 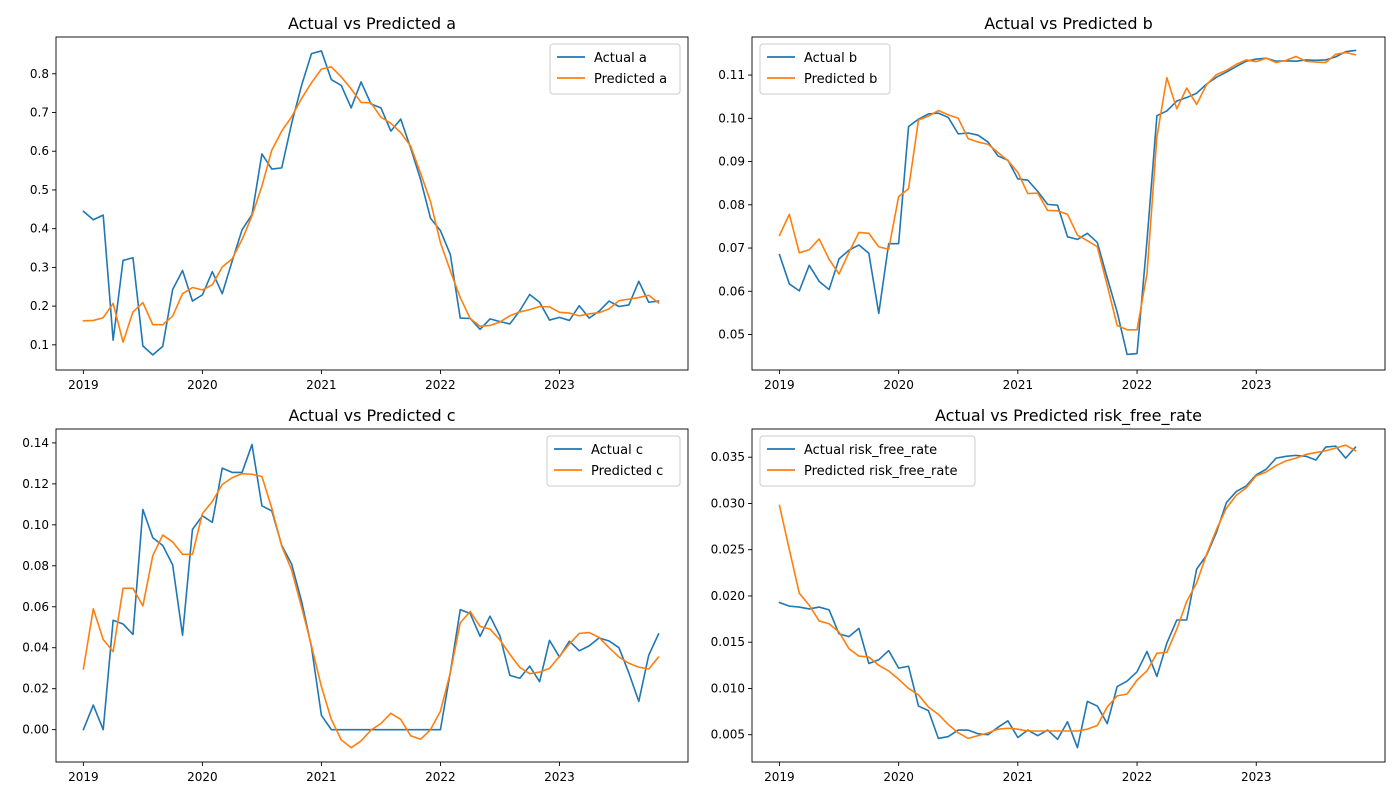 What do you see at coordinates (39, 306) in the screenshot?
I see `y-tick-label: 0.2` at bounding box center [39, 306].